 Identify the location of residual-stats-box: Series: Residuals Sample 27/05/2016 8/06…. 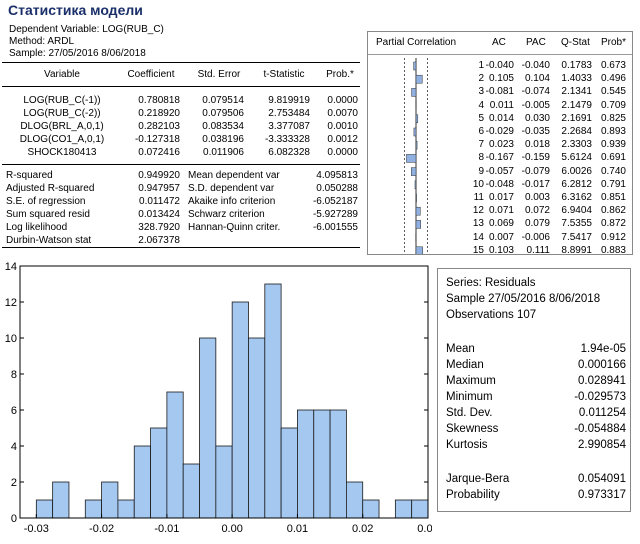
(534, 390).